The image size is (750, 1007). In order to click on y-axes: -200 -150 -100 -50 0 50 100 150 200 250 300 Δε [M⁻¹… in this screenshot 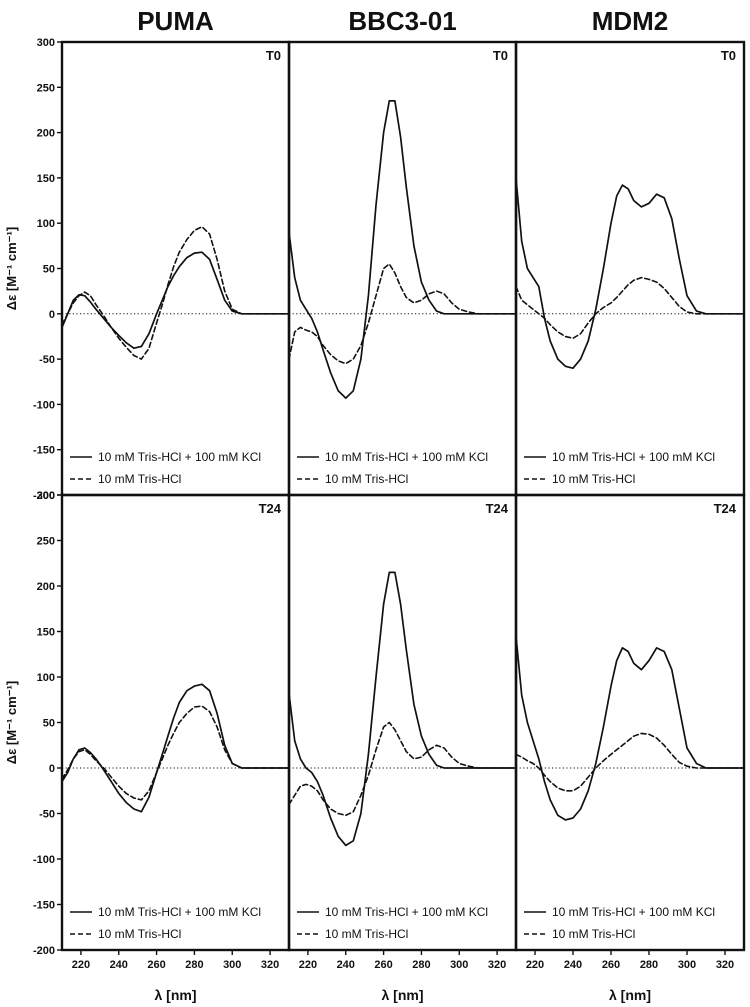, I will do `click(33, 497)`.